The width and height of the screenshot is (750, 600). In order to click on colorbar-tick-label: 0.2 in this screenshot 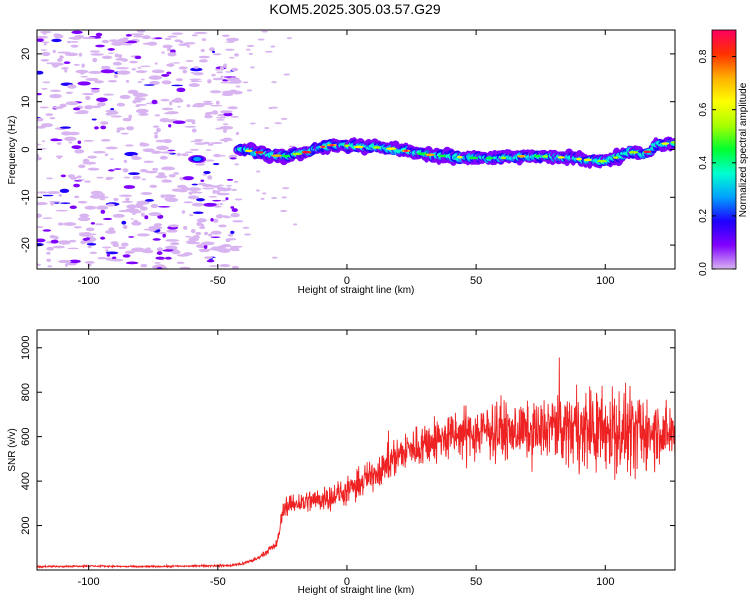, I will do `click(703, 216)`.